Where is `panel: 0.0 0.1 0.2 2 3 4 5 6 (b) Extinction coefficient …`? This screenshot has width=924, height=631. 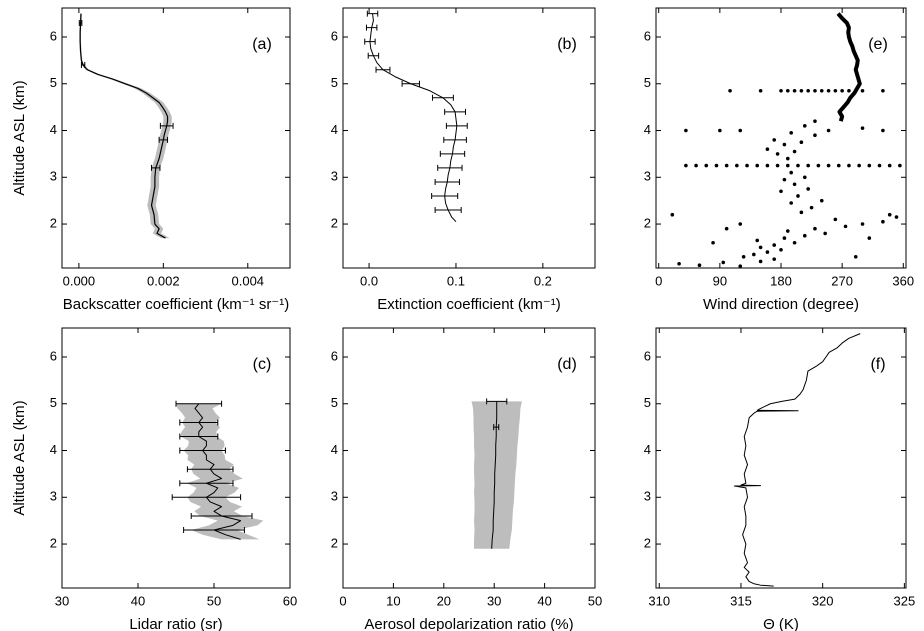 panel: 0.0 0.1 0.2 2 3 4 5 6 (b) Extinction coefficient … is located at coordinates (463, 160).